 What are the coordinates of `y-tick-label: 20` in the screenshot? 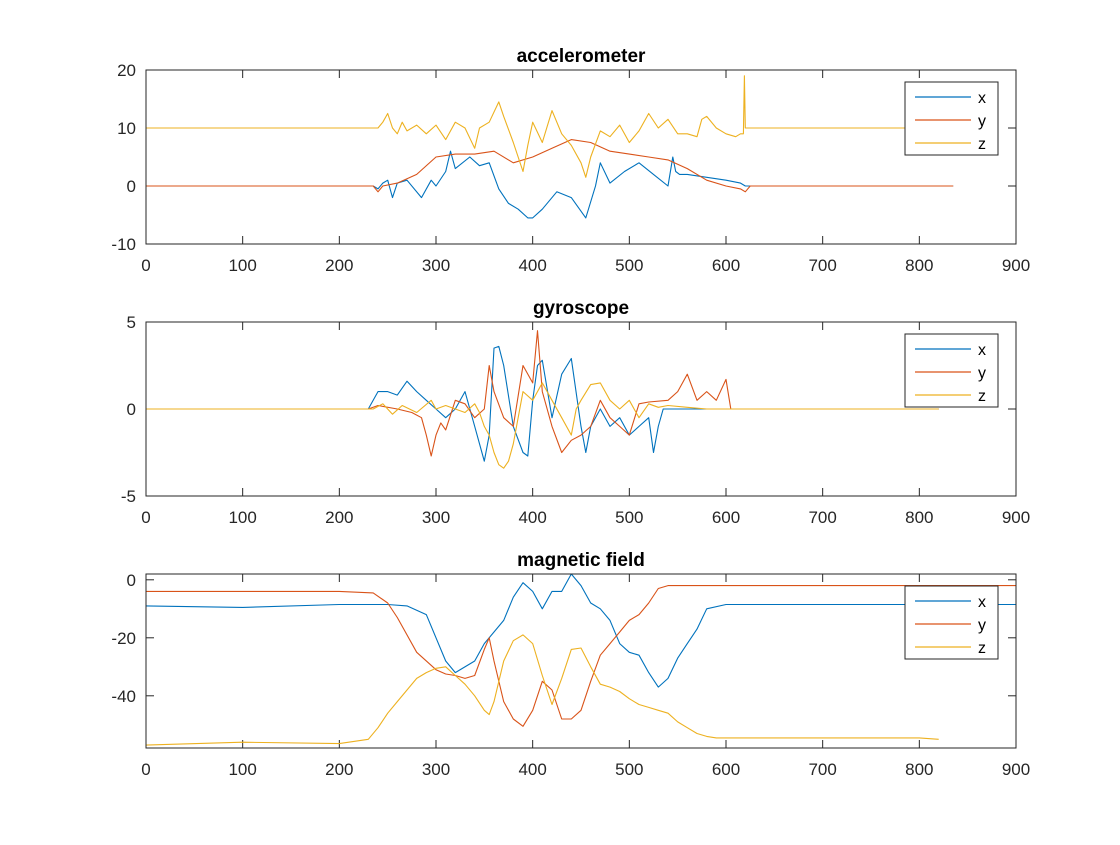 It's located at (126, 70).